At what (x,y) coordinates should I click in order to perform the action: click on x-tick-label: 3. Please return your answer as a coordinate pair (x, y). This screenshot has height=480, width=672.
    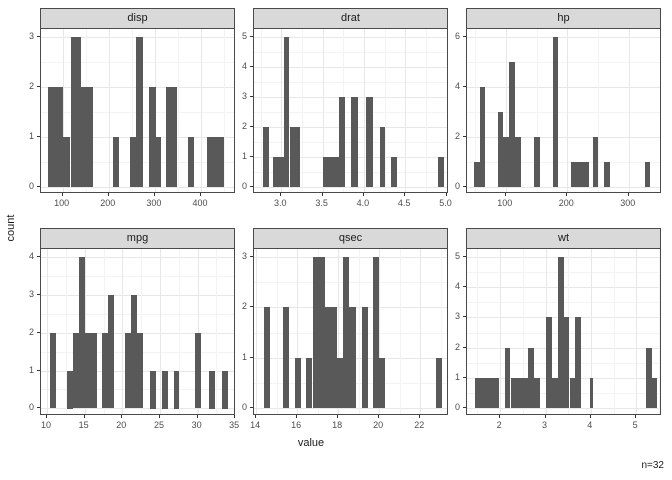
    Looking at the image, I should click on (544, 425).